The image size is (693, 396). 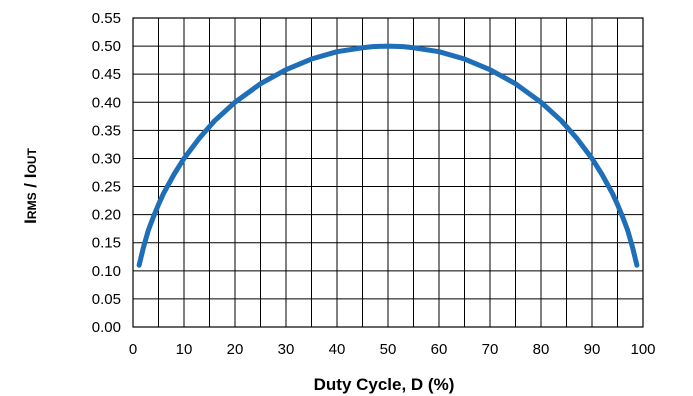 I want to click on x-tick-label: 100, so click(x=642, y=349).